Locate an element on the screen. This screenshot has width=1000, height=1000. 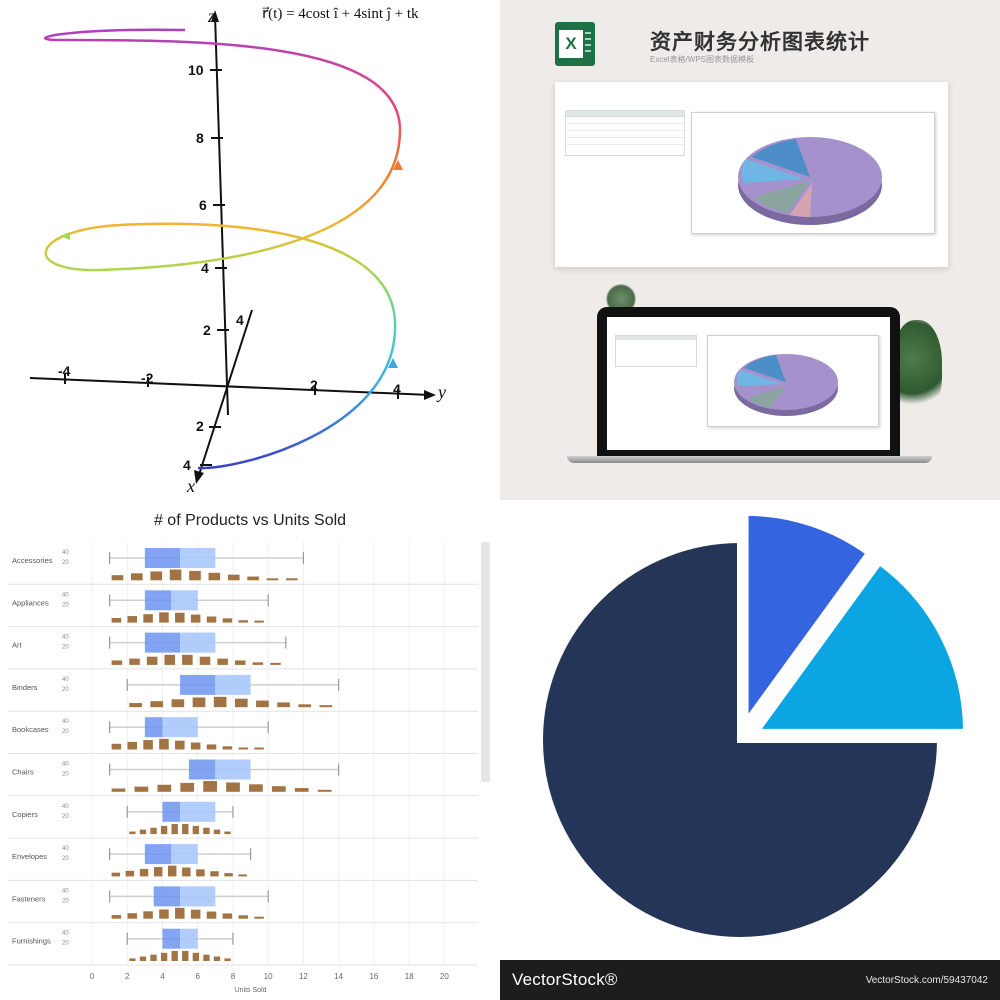
z-tick-label: 10 is located at coordinates (196, 70).